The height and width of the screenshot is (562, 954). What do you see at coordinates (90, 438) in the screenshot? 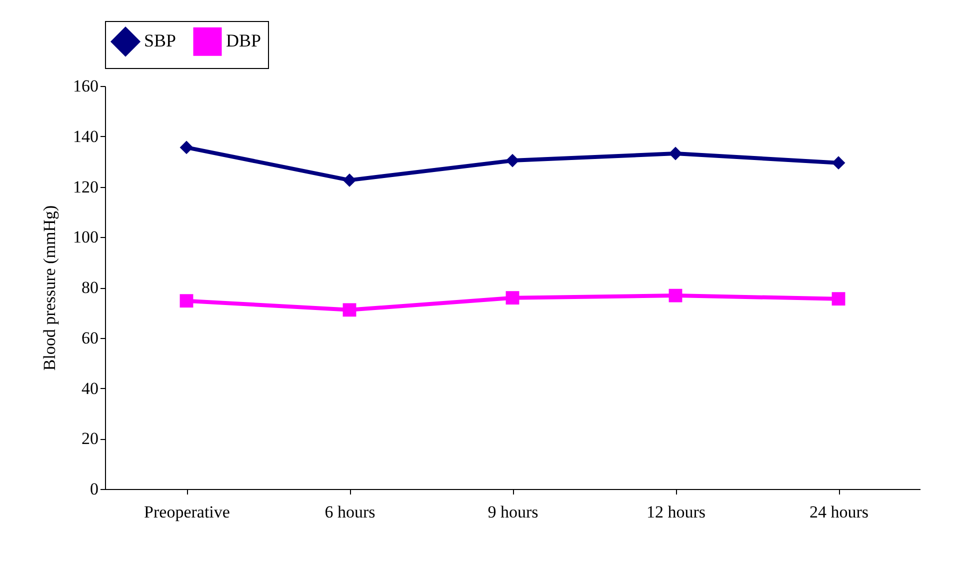
I see `y-tick-label: 20` at bounding box center [90, 438].